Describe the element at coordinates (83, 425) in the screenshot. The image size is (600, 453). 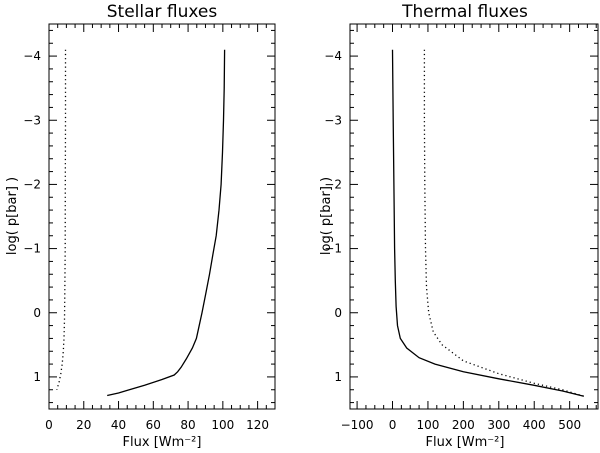
I see `x-tick-label: 20` at that location.